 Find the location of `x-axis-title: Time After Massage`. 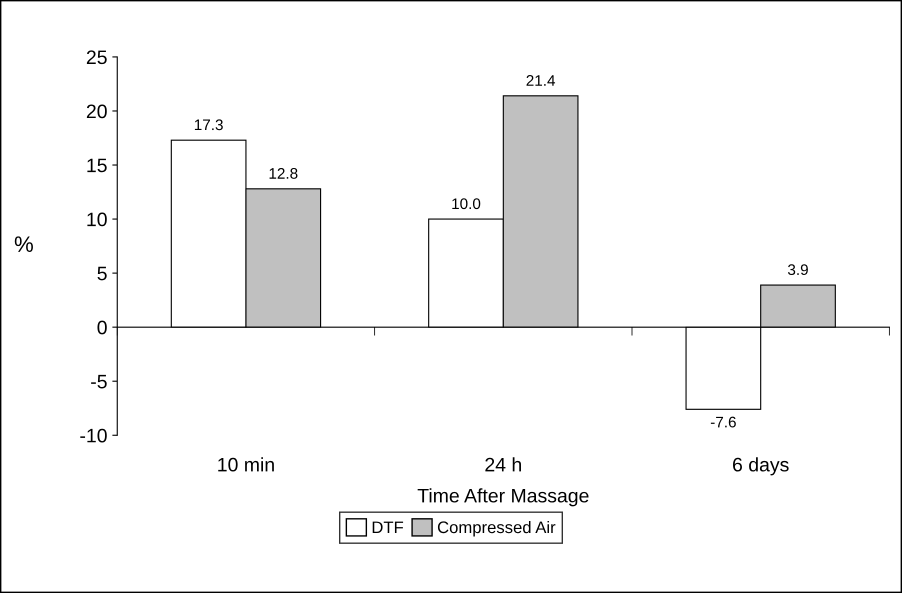

x-axis-title: Time After Massage is located at coordinates (503, 497).